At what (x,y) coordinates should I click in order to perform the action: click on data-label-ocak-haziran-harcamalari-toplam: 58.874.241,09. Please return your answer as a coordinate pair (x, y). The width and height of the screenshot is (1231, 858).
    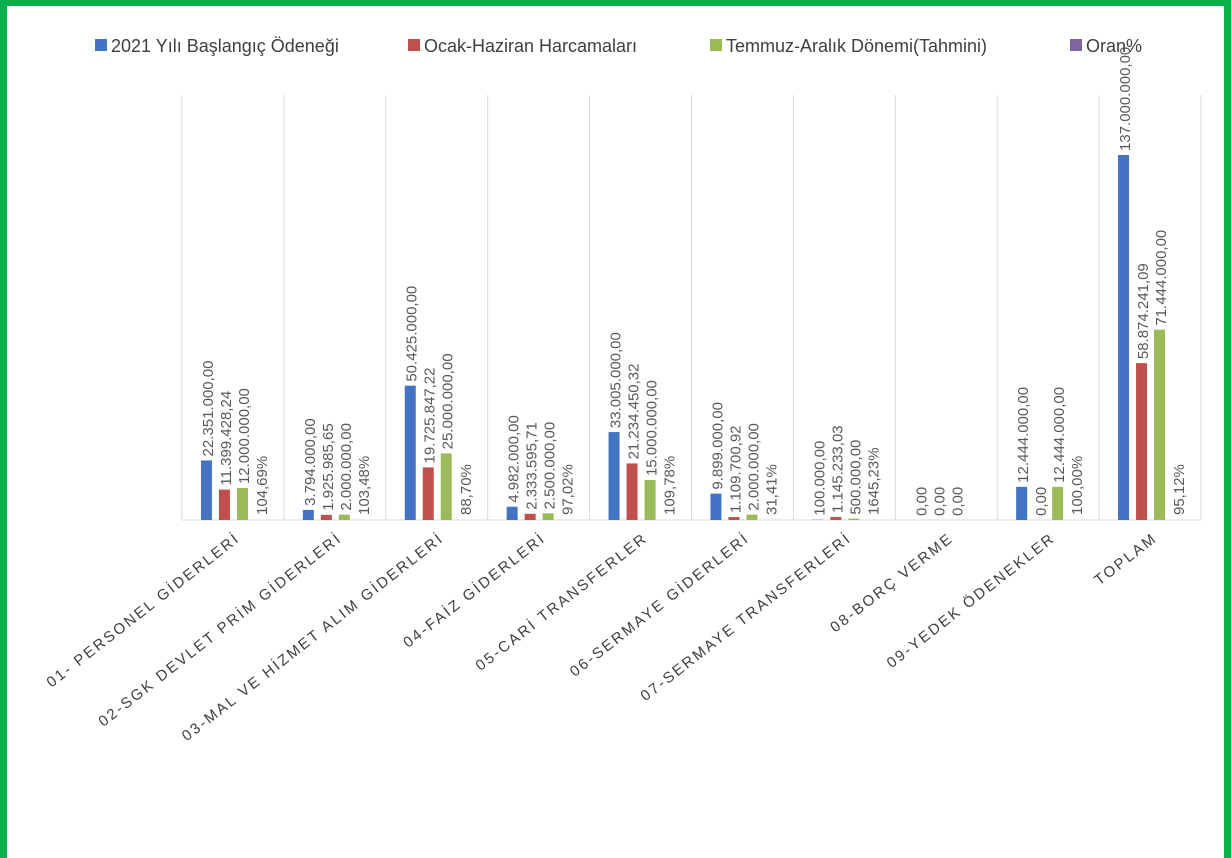
    Looking at the image, I should click on (1143, 311).